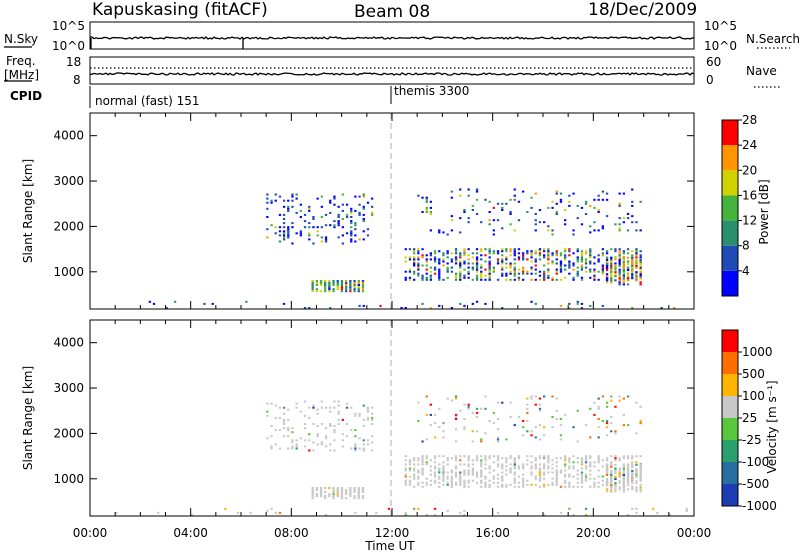  Describe the element at coordinates (68, 136) in the screenshot. I see `power-ytick-label: 4000` at that location.